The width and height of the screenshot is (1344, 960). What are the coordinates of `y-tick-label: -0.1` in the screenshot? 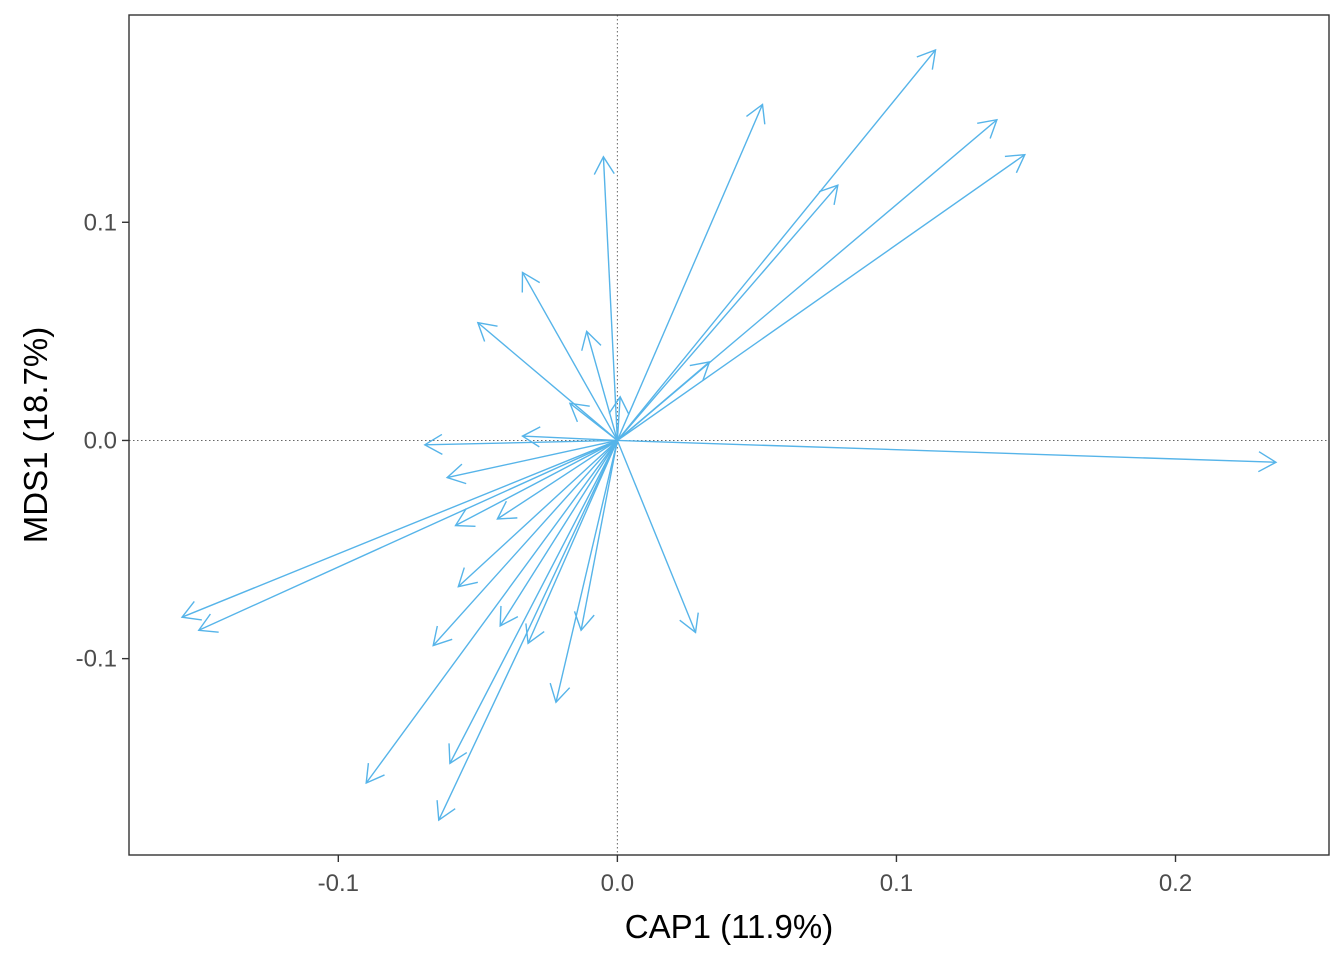 It's located at (96, 659).